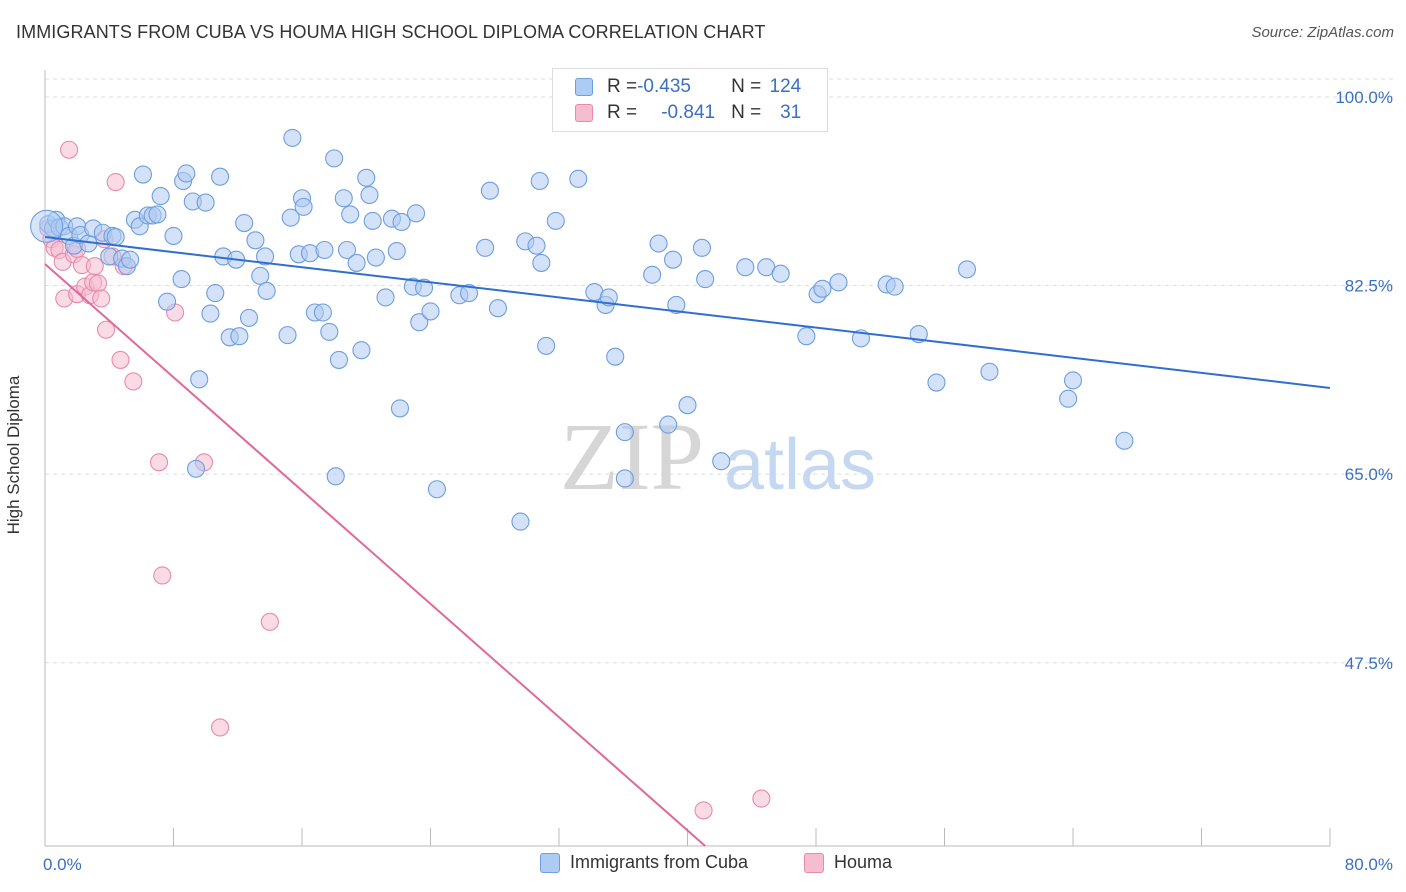 The width and height of the screenshot is (1406, 892). What do you see at coordinates (1369, 864) in the screenshot?
I see `x-tick-label: 80.0%` at bounding box center [1369, 864].